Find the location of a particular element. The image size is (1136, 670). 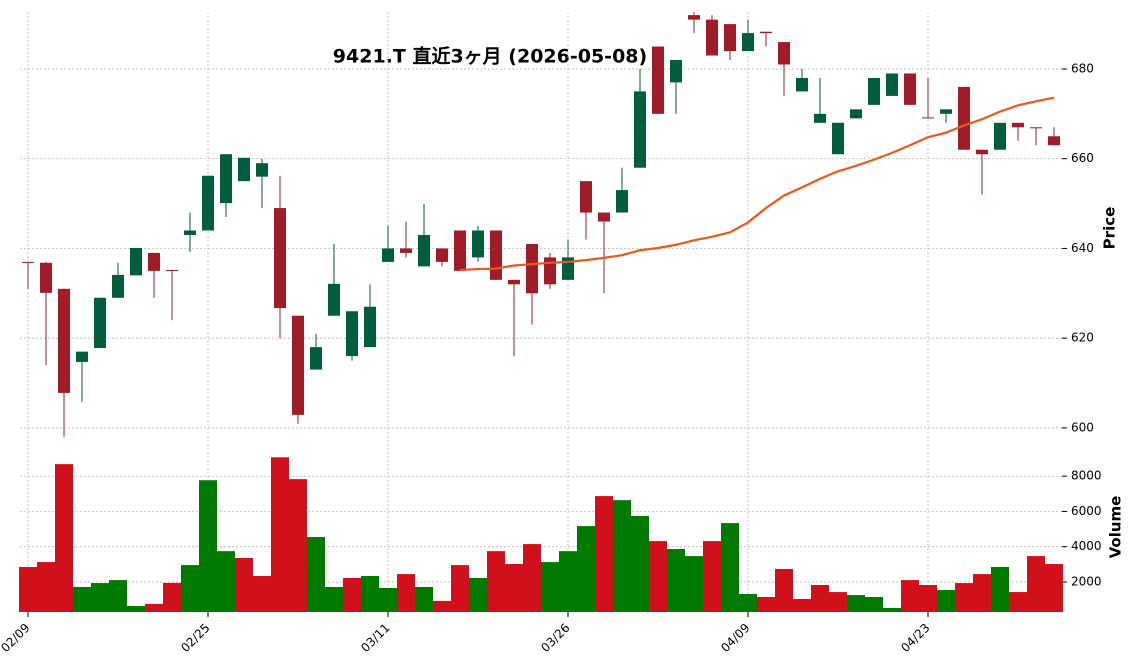

y-tick-label: 8000 is located at coordinates (1086, 476).